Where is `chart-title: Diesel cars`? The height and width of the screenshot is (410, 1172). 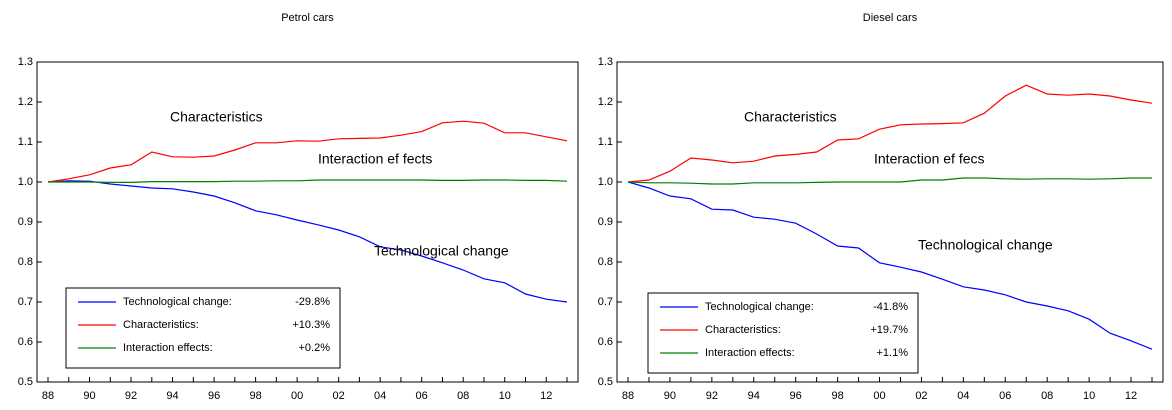 chart-title: Diesel cars is located at coordinates (890, 18).